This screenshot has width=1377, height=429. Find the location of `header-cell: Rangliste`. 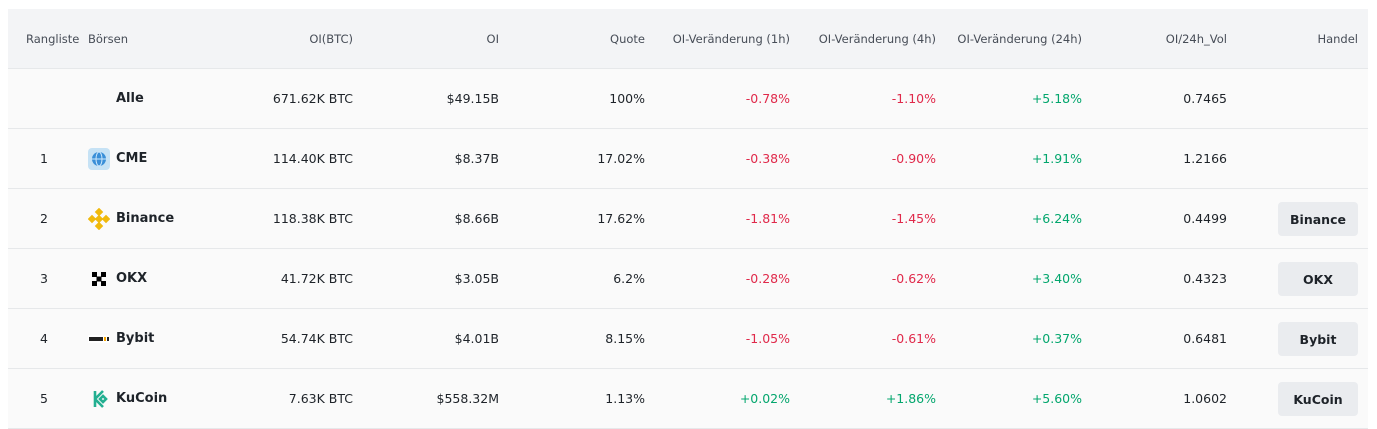

header-cell: Rangliste is located at coordinates (53, 38).